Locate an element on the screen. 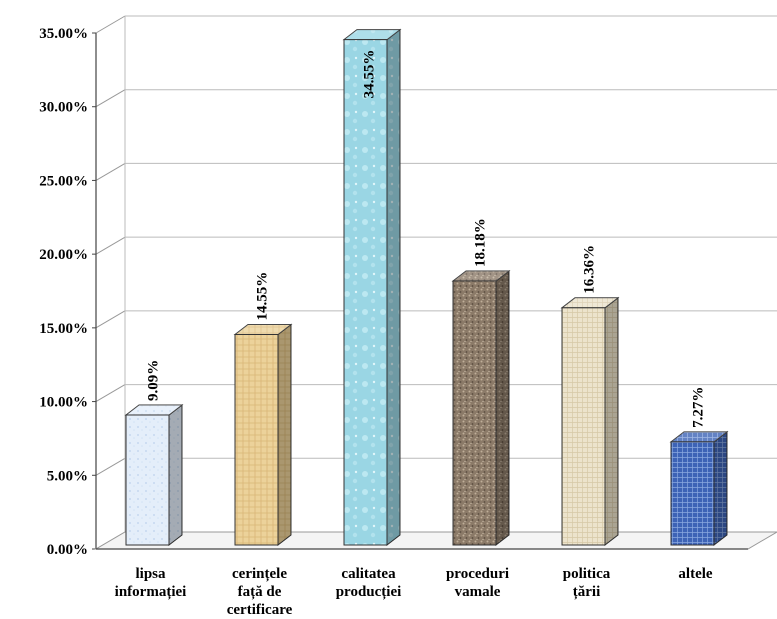 The image size is (777, 619). data-label: 9.09% is located at coordinates (154, 380).